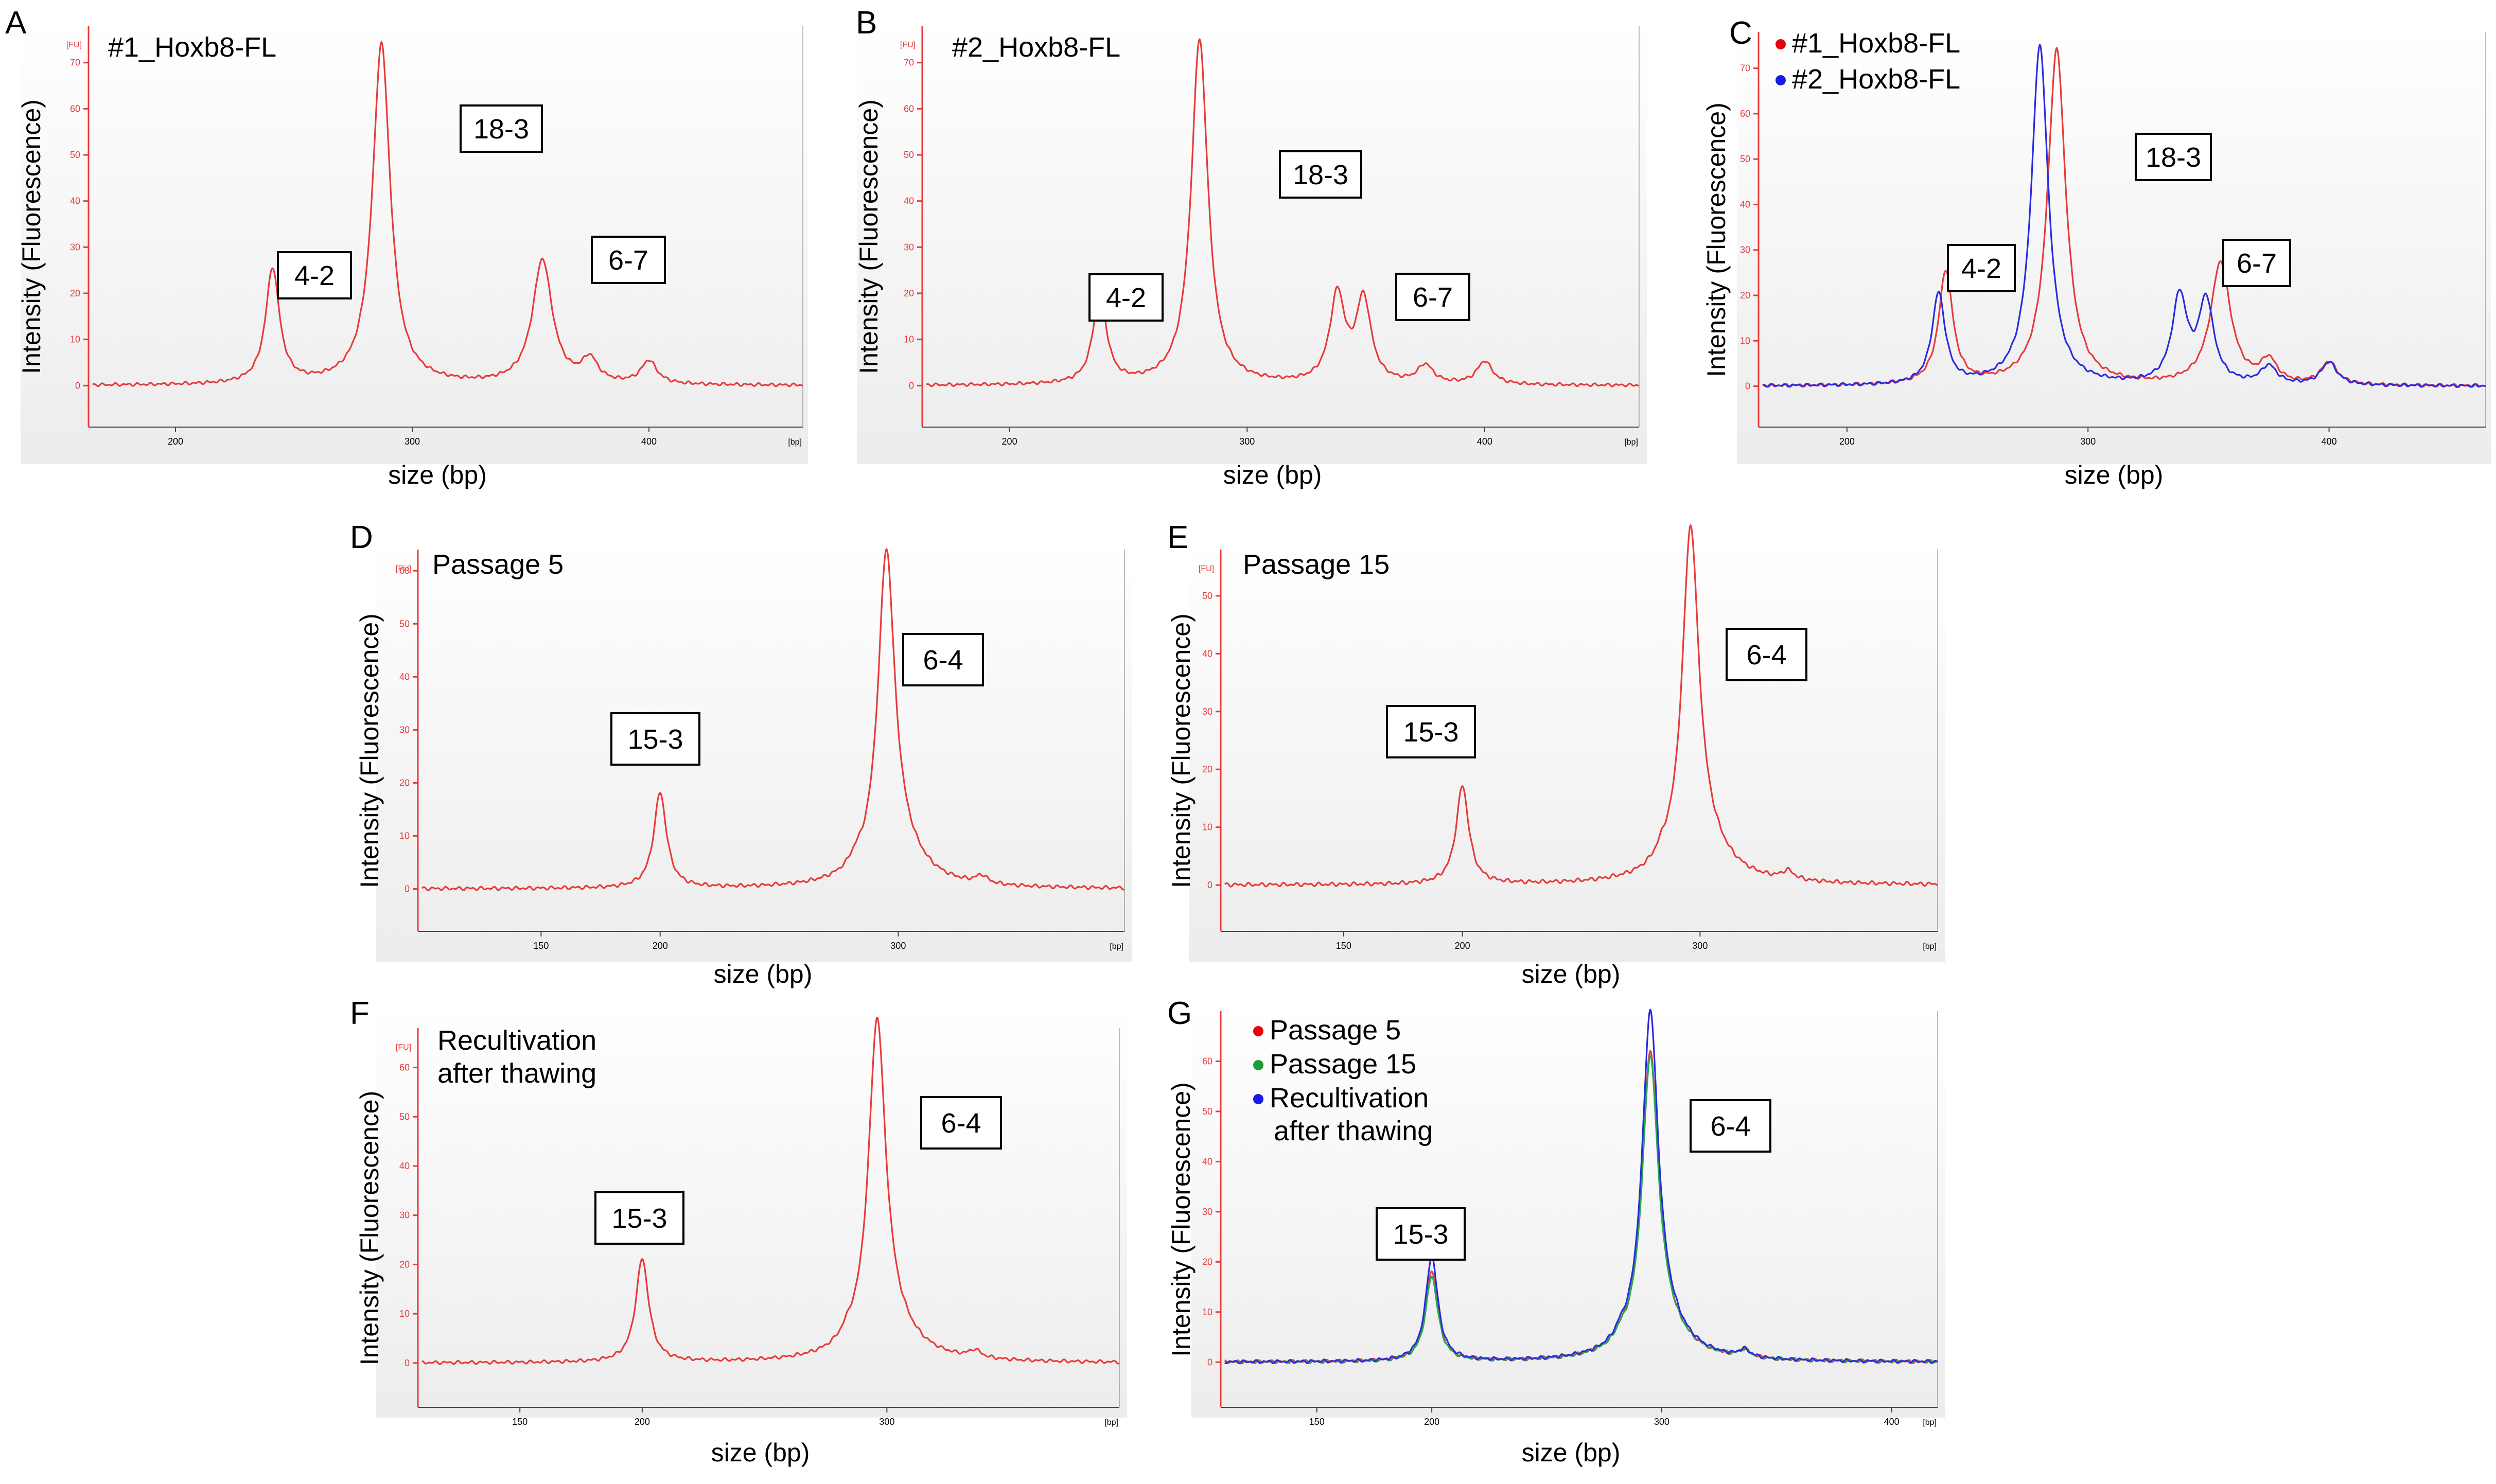 Image resolution: width=2496 pixels, height=1484 pixels. Describe the element at coordinates (1876, 43) in the screenshot. I see `legend-label: #1_Hoxb8-FL` at that location.